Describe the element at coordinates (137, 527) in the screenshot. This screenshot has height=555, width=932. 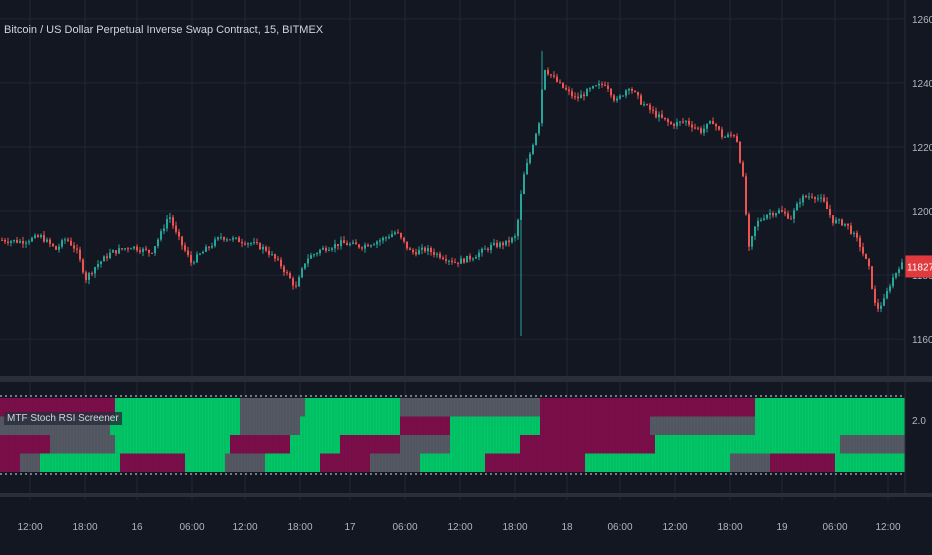
I see `x-tick-label: 16` at that location.